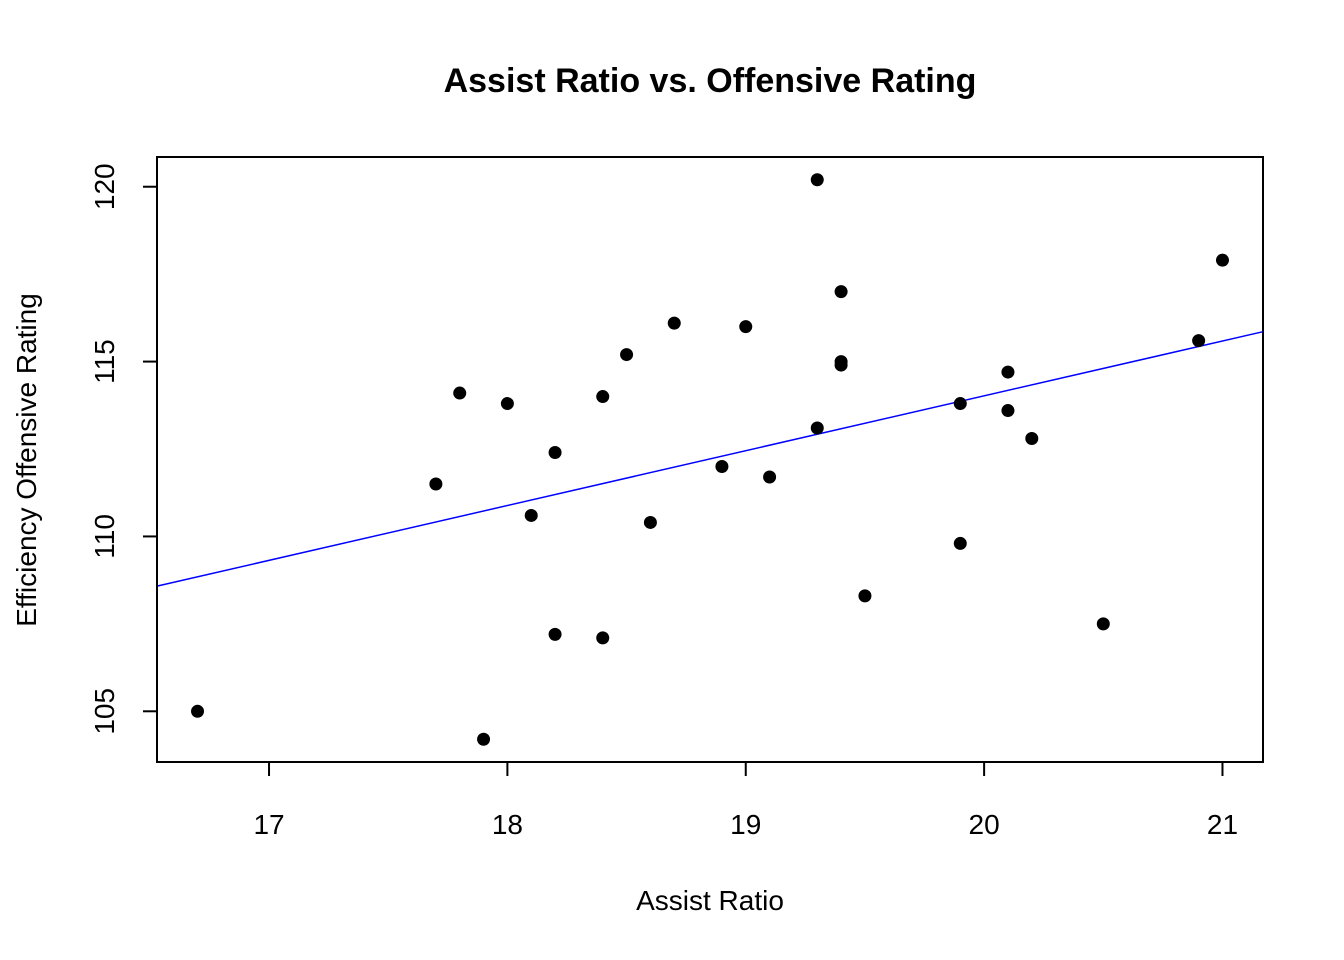  Describe the element at coordinates (710, 81) in the screenshot. I see `chart-title: Assist Ratio vs. Offensive Rating` at that location.